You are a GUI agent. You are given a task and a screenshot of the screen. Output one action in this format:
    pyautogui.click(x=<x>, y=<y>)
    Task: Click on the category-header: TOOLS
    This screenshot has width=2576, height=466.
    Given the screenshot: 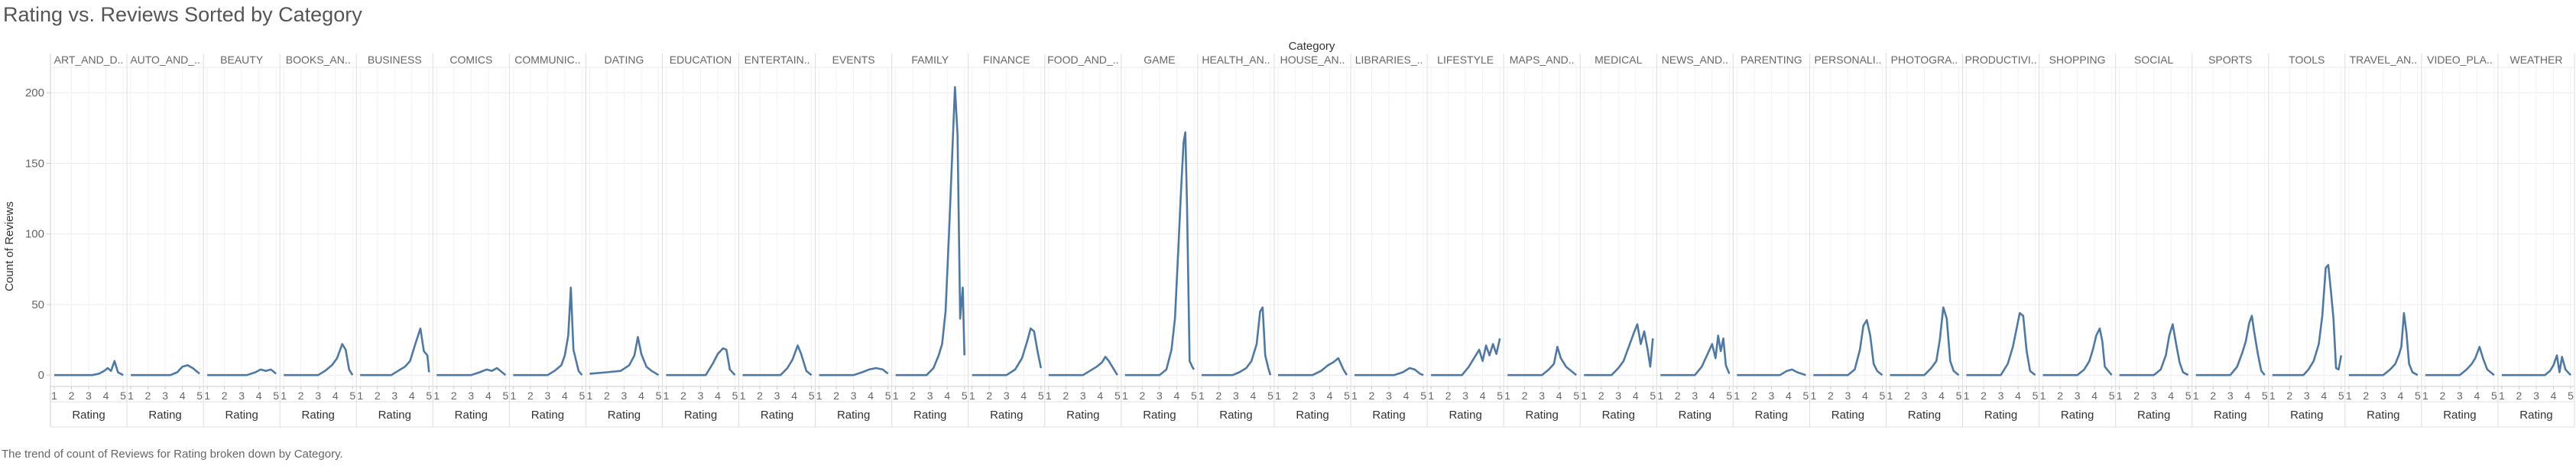 What is the action you would take?
    pyautogui.click(x=2307, y=60)
    